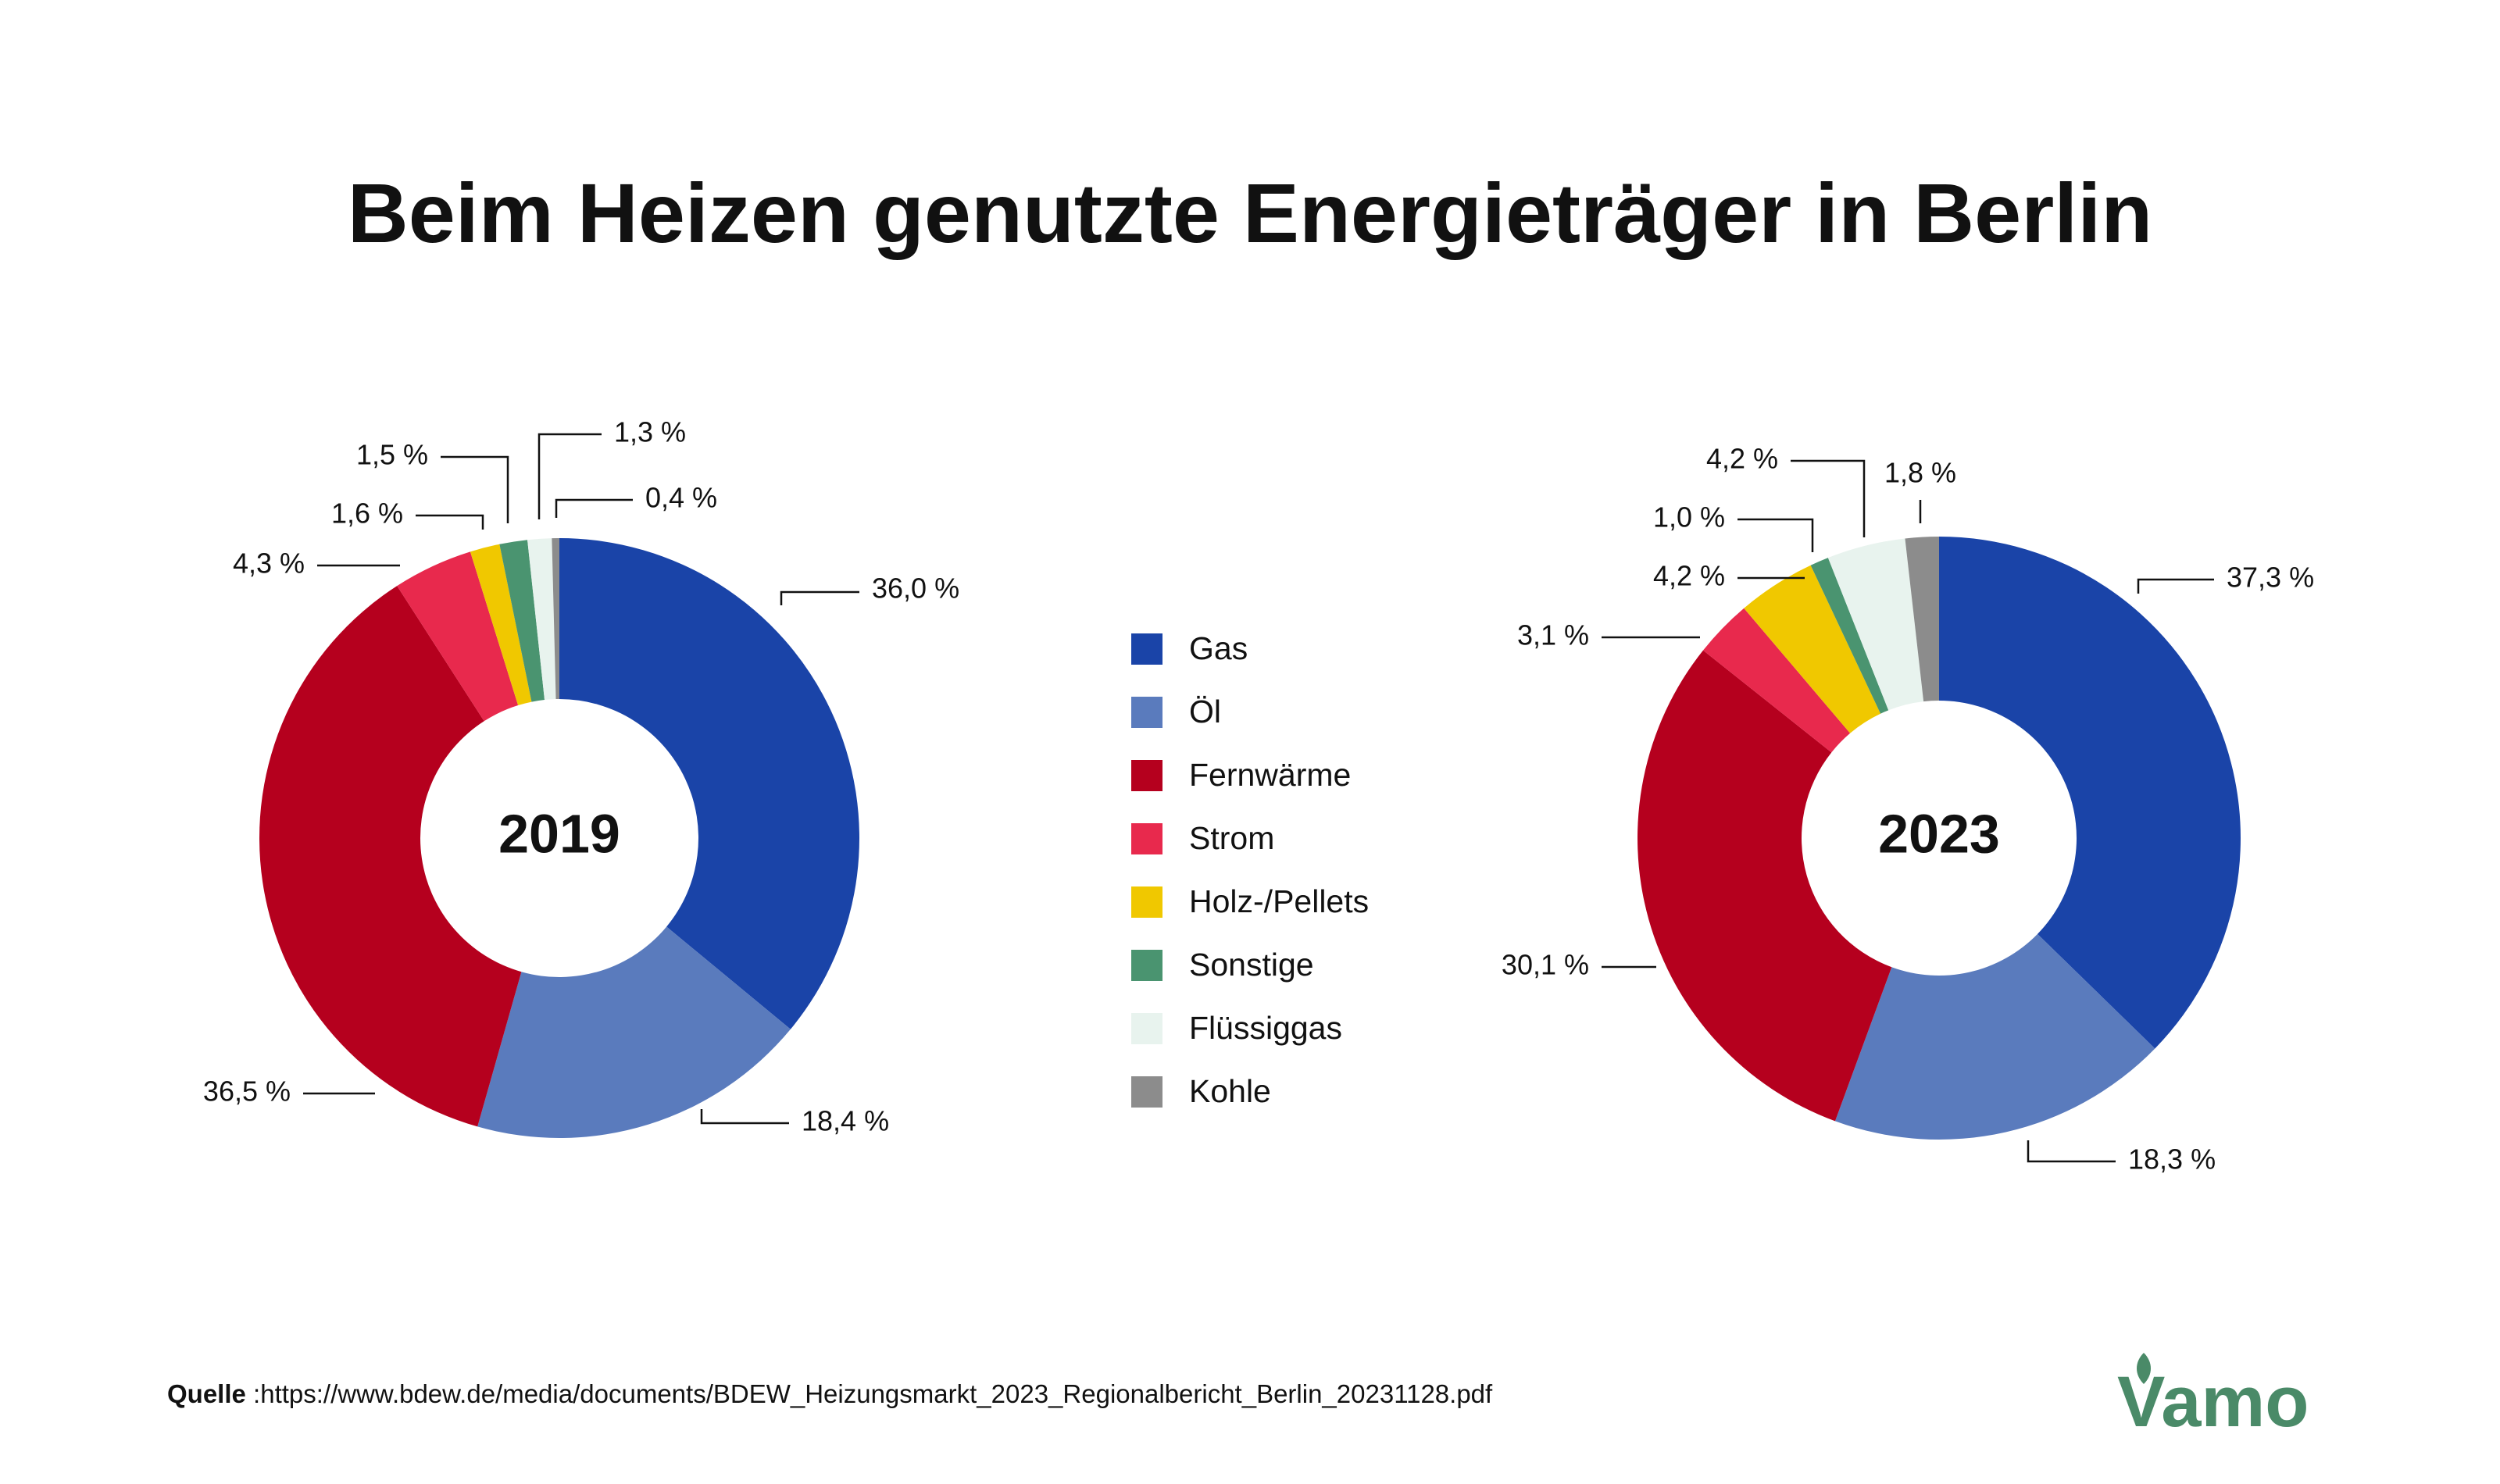 The height and width of the screenshot is (1484, 2500). I want to click on legend-item-fernwaerme: Fernwärme, so click(1250, 775).